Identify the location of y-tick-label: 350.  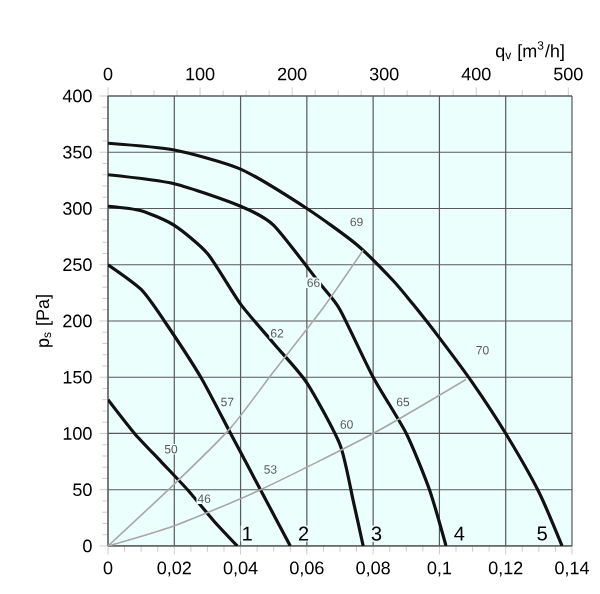
(77, 152).